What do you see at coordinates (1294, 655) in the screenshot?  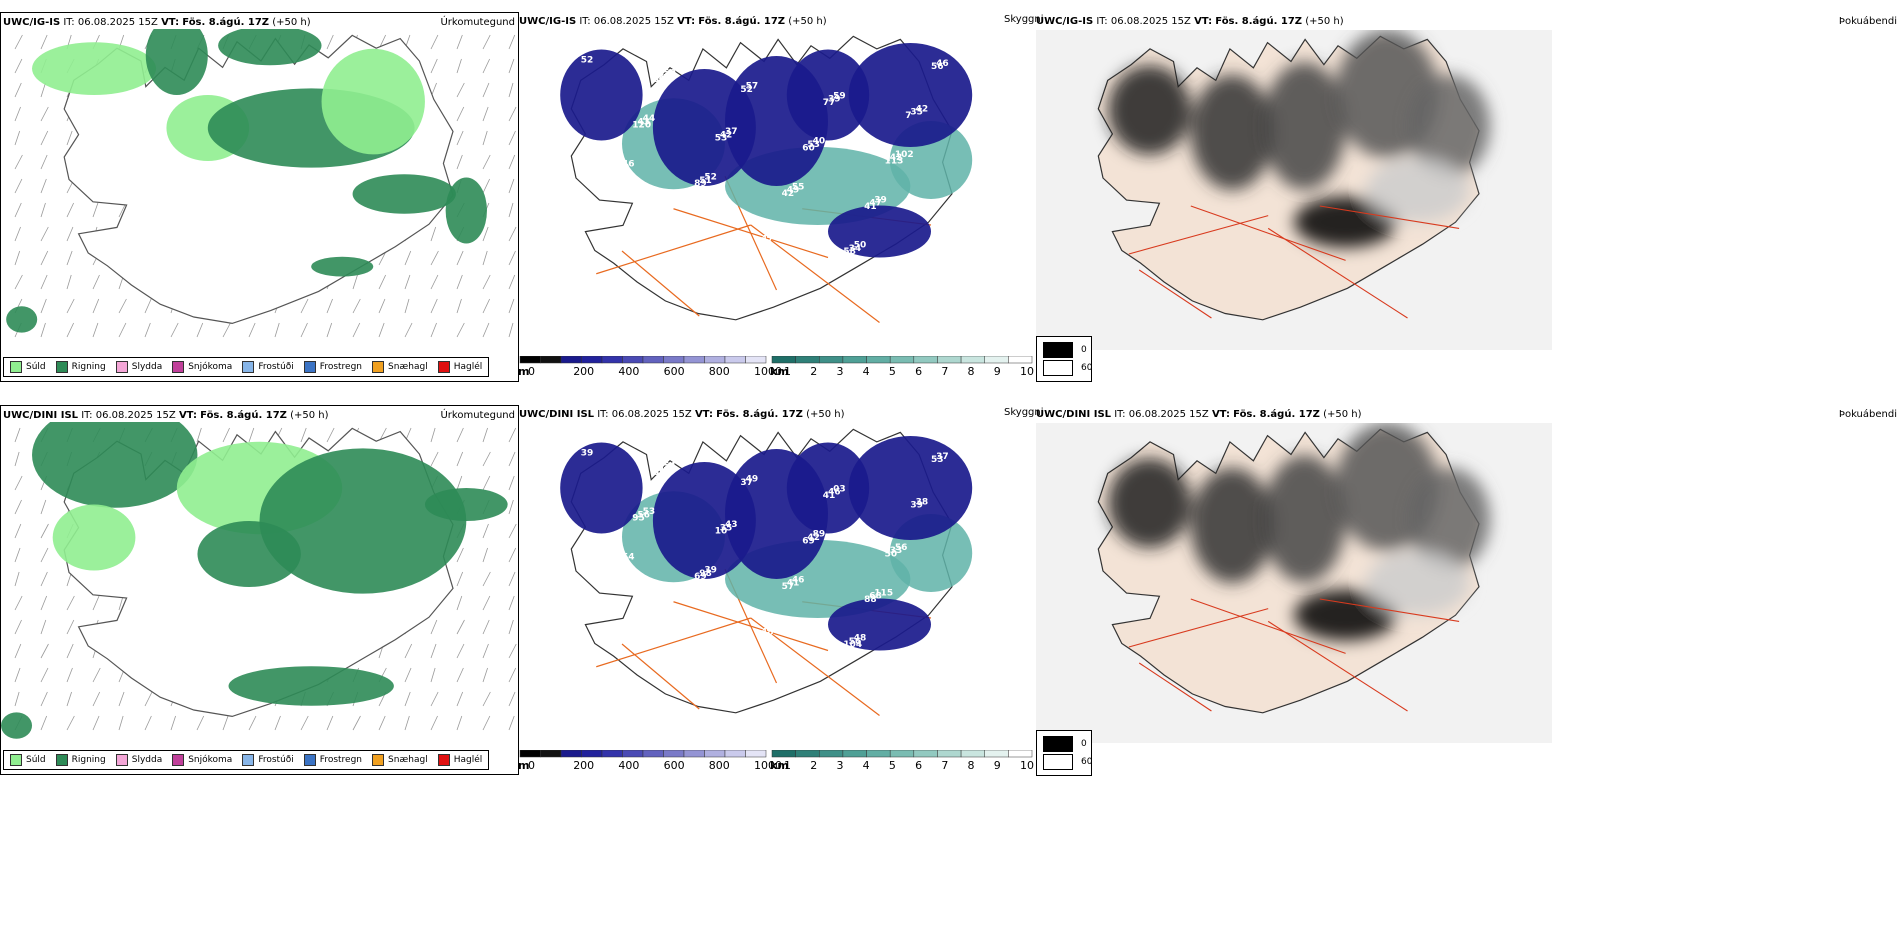 I see `road-network` at bounding box center [1294, 655].